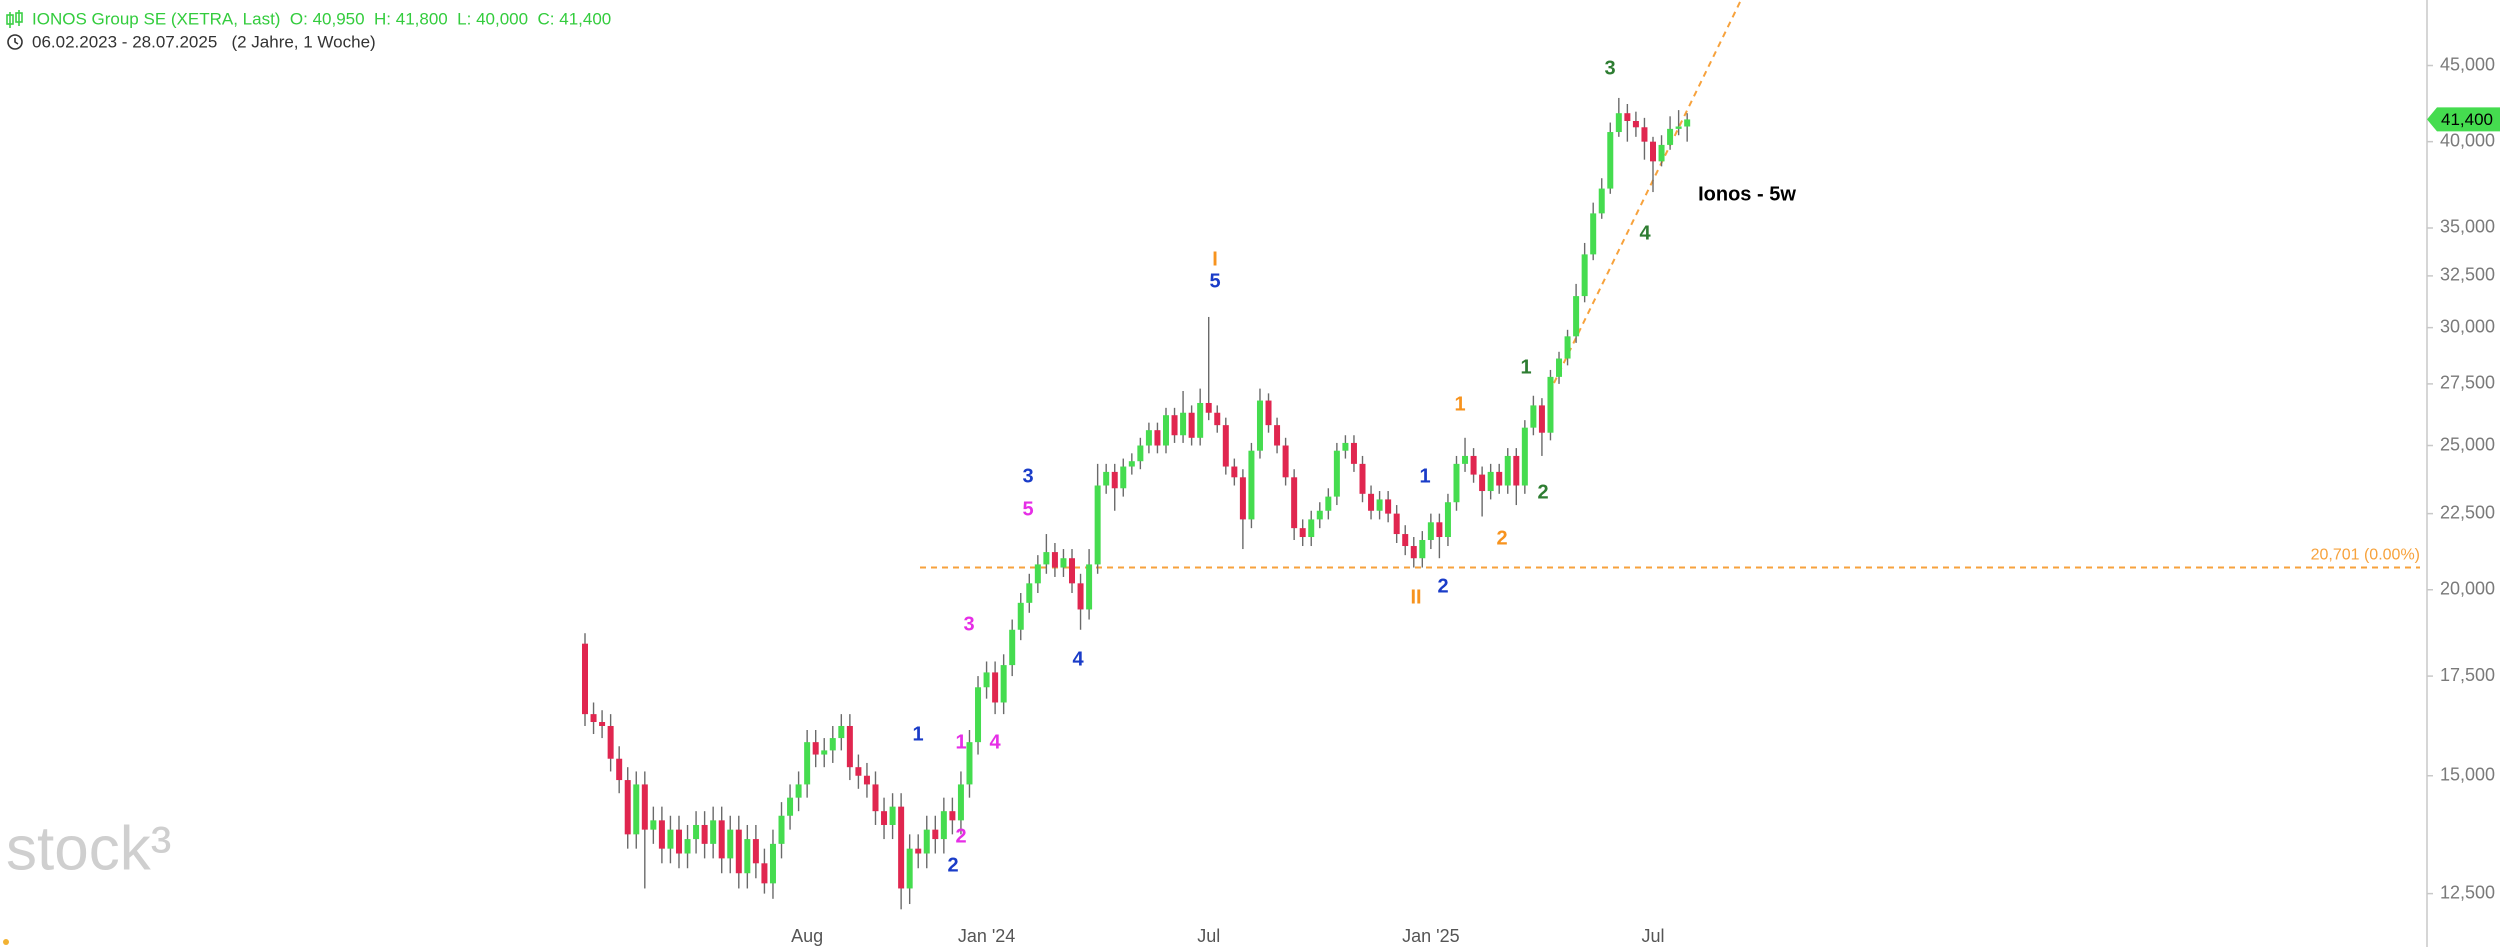 The height and width of the screenshot is (947, 2500). Describe the element at coordinates (2467, 275) in the screenshot. I see `y-tick-label: 32,500` at that location.